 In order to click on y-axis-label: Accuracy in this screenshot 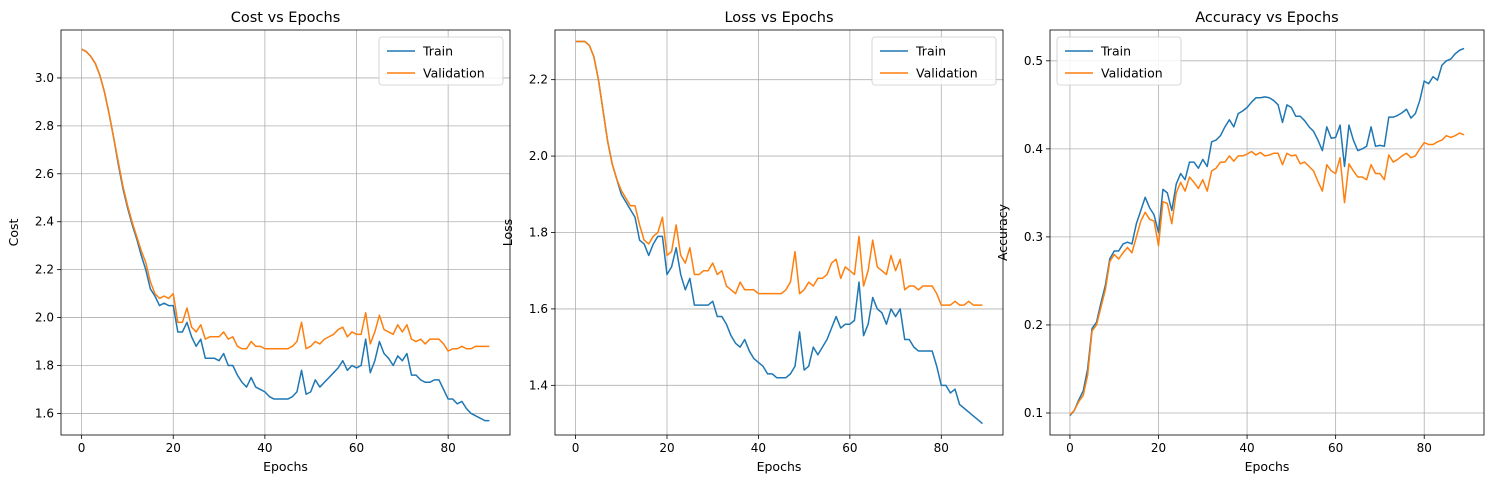, I will do `click(1002, 232)`.